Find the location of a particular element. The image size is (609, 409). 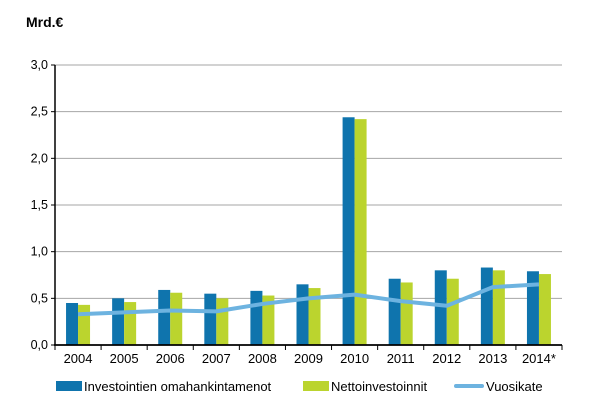

bar-investoinnit-2007 is located at coordinates (210, 319).